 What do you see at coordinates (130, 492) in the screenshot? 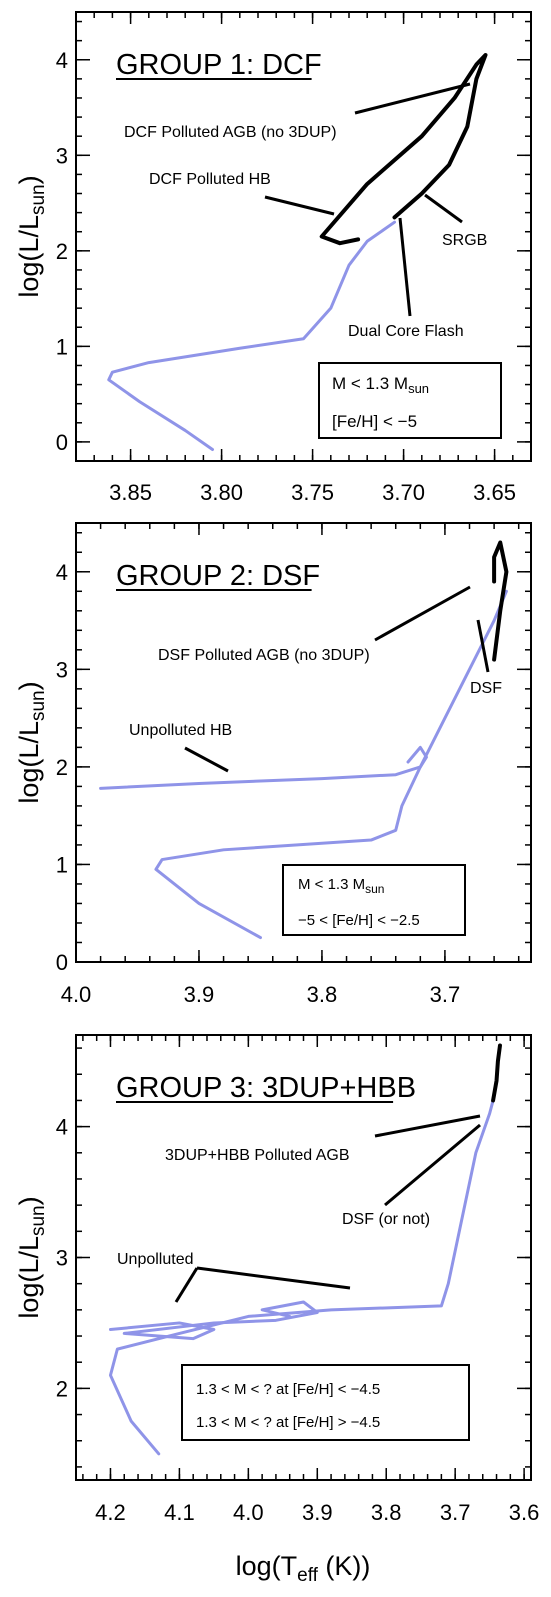
I see `x-tick-label: 3.85` at bounding box center [130, 492].